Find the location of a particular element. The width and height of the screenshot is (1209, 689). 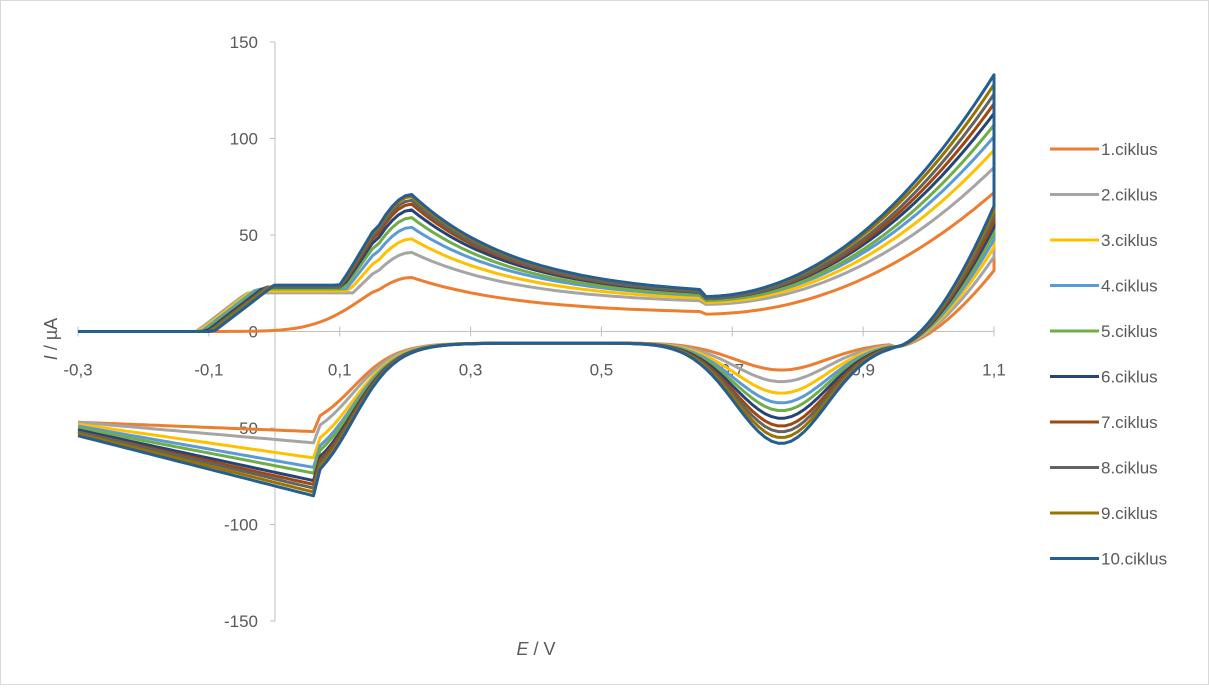

legend-label: 3.ciklus is located at coordinates (1129, 240).